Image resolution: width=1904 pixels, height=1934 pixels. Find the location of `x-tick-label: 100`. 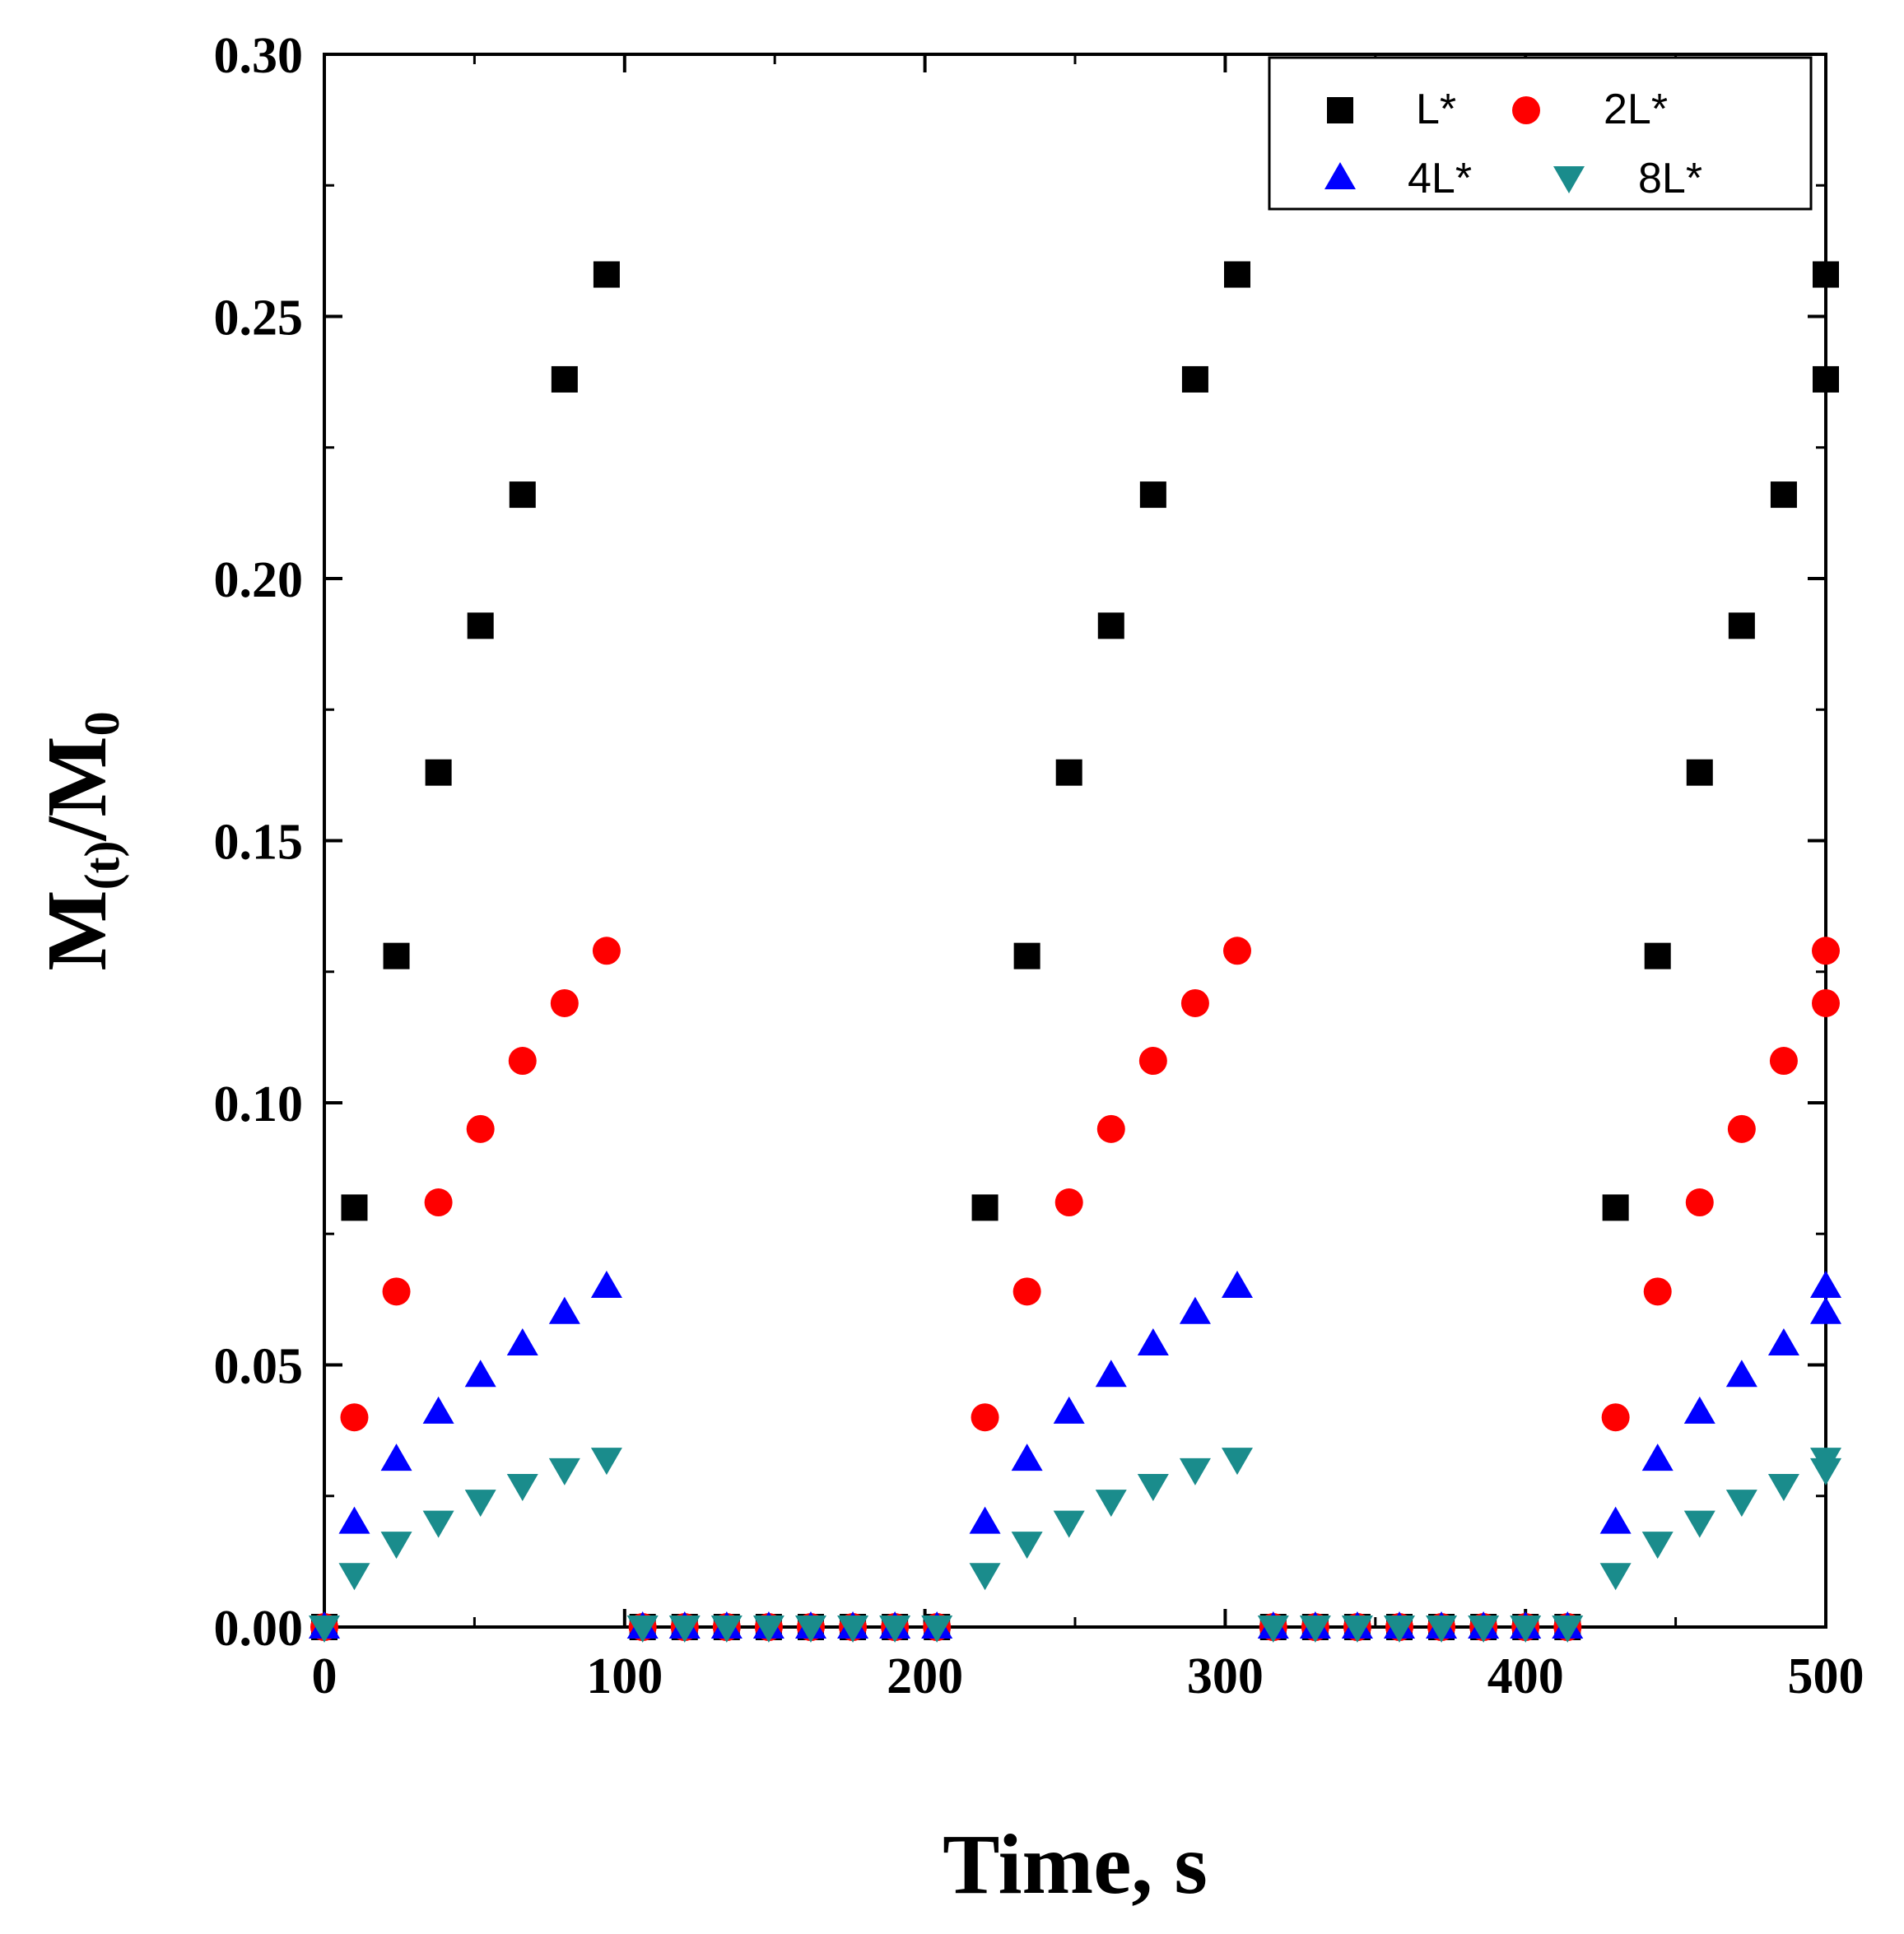

x-tick-label: 100 is located at coordinates (624, 1676).